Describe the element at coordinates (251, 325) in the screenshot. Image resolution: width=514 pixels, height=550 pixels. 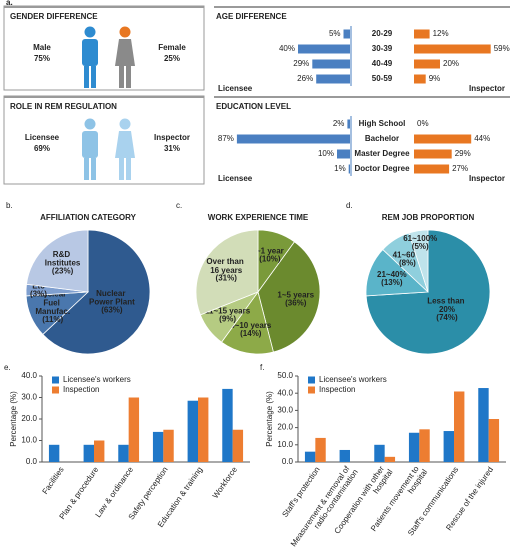
I see `slice-label: 6~10 years` at that location.